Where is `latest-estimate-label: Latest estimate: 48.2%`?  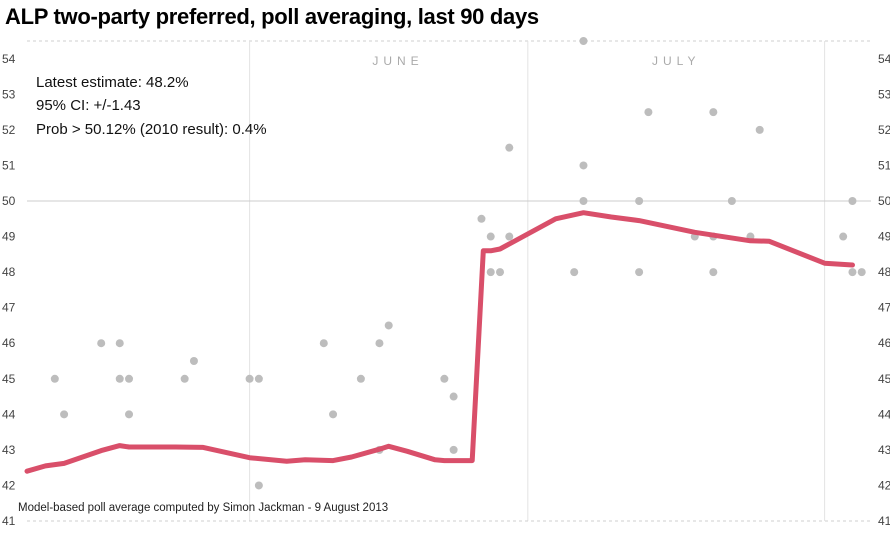 latest-estimate-label: Latest estimate: 48.2% is located at coordinates (112, 82).